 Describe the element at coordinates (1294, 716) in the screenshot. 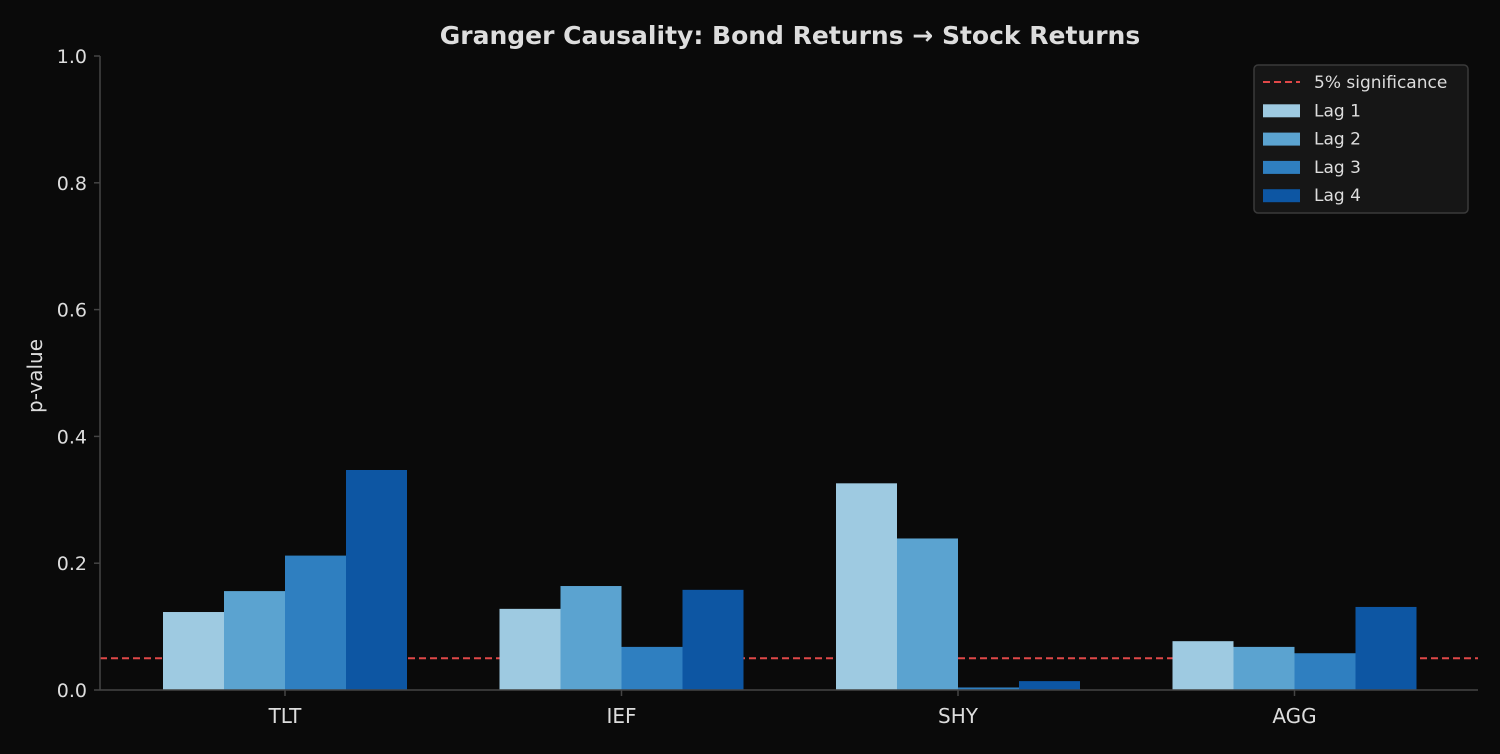

I see `x-tick-label: AGG` at that location.